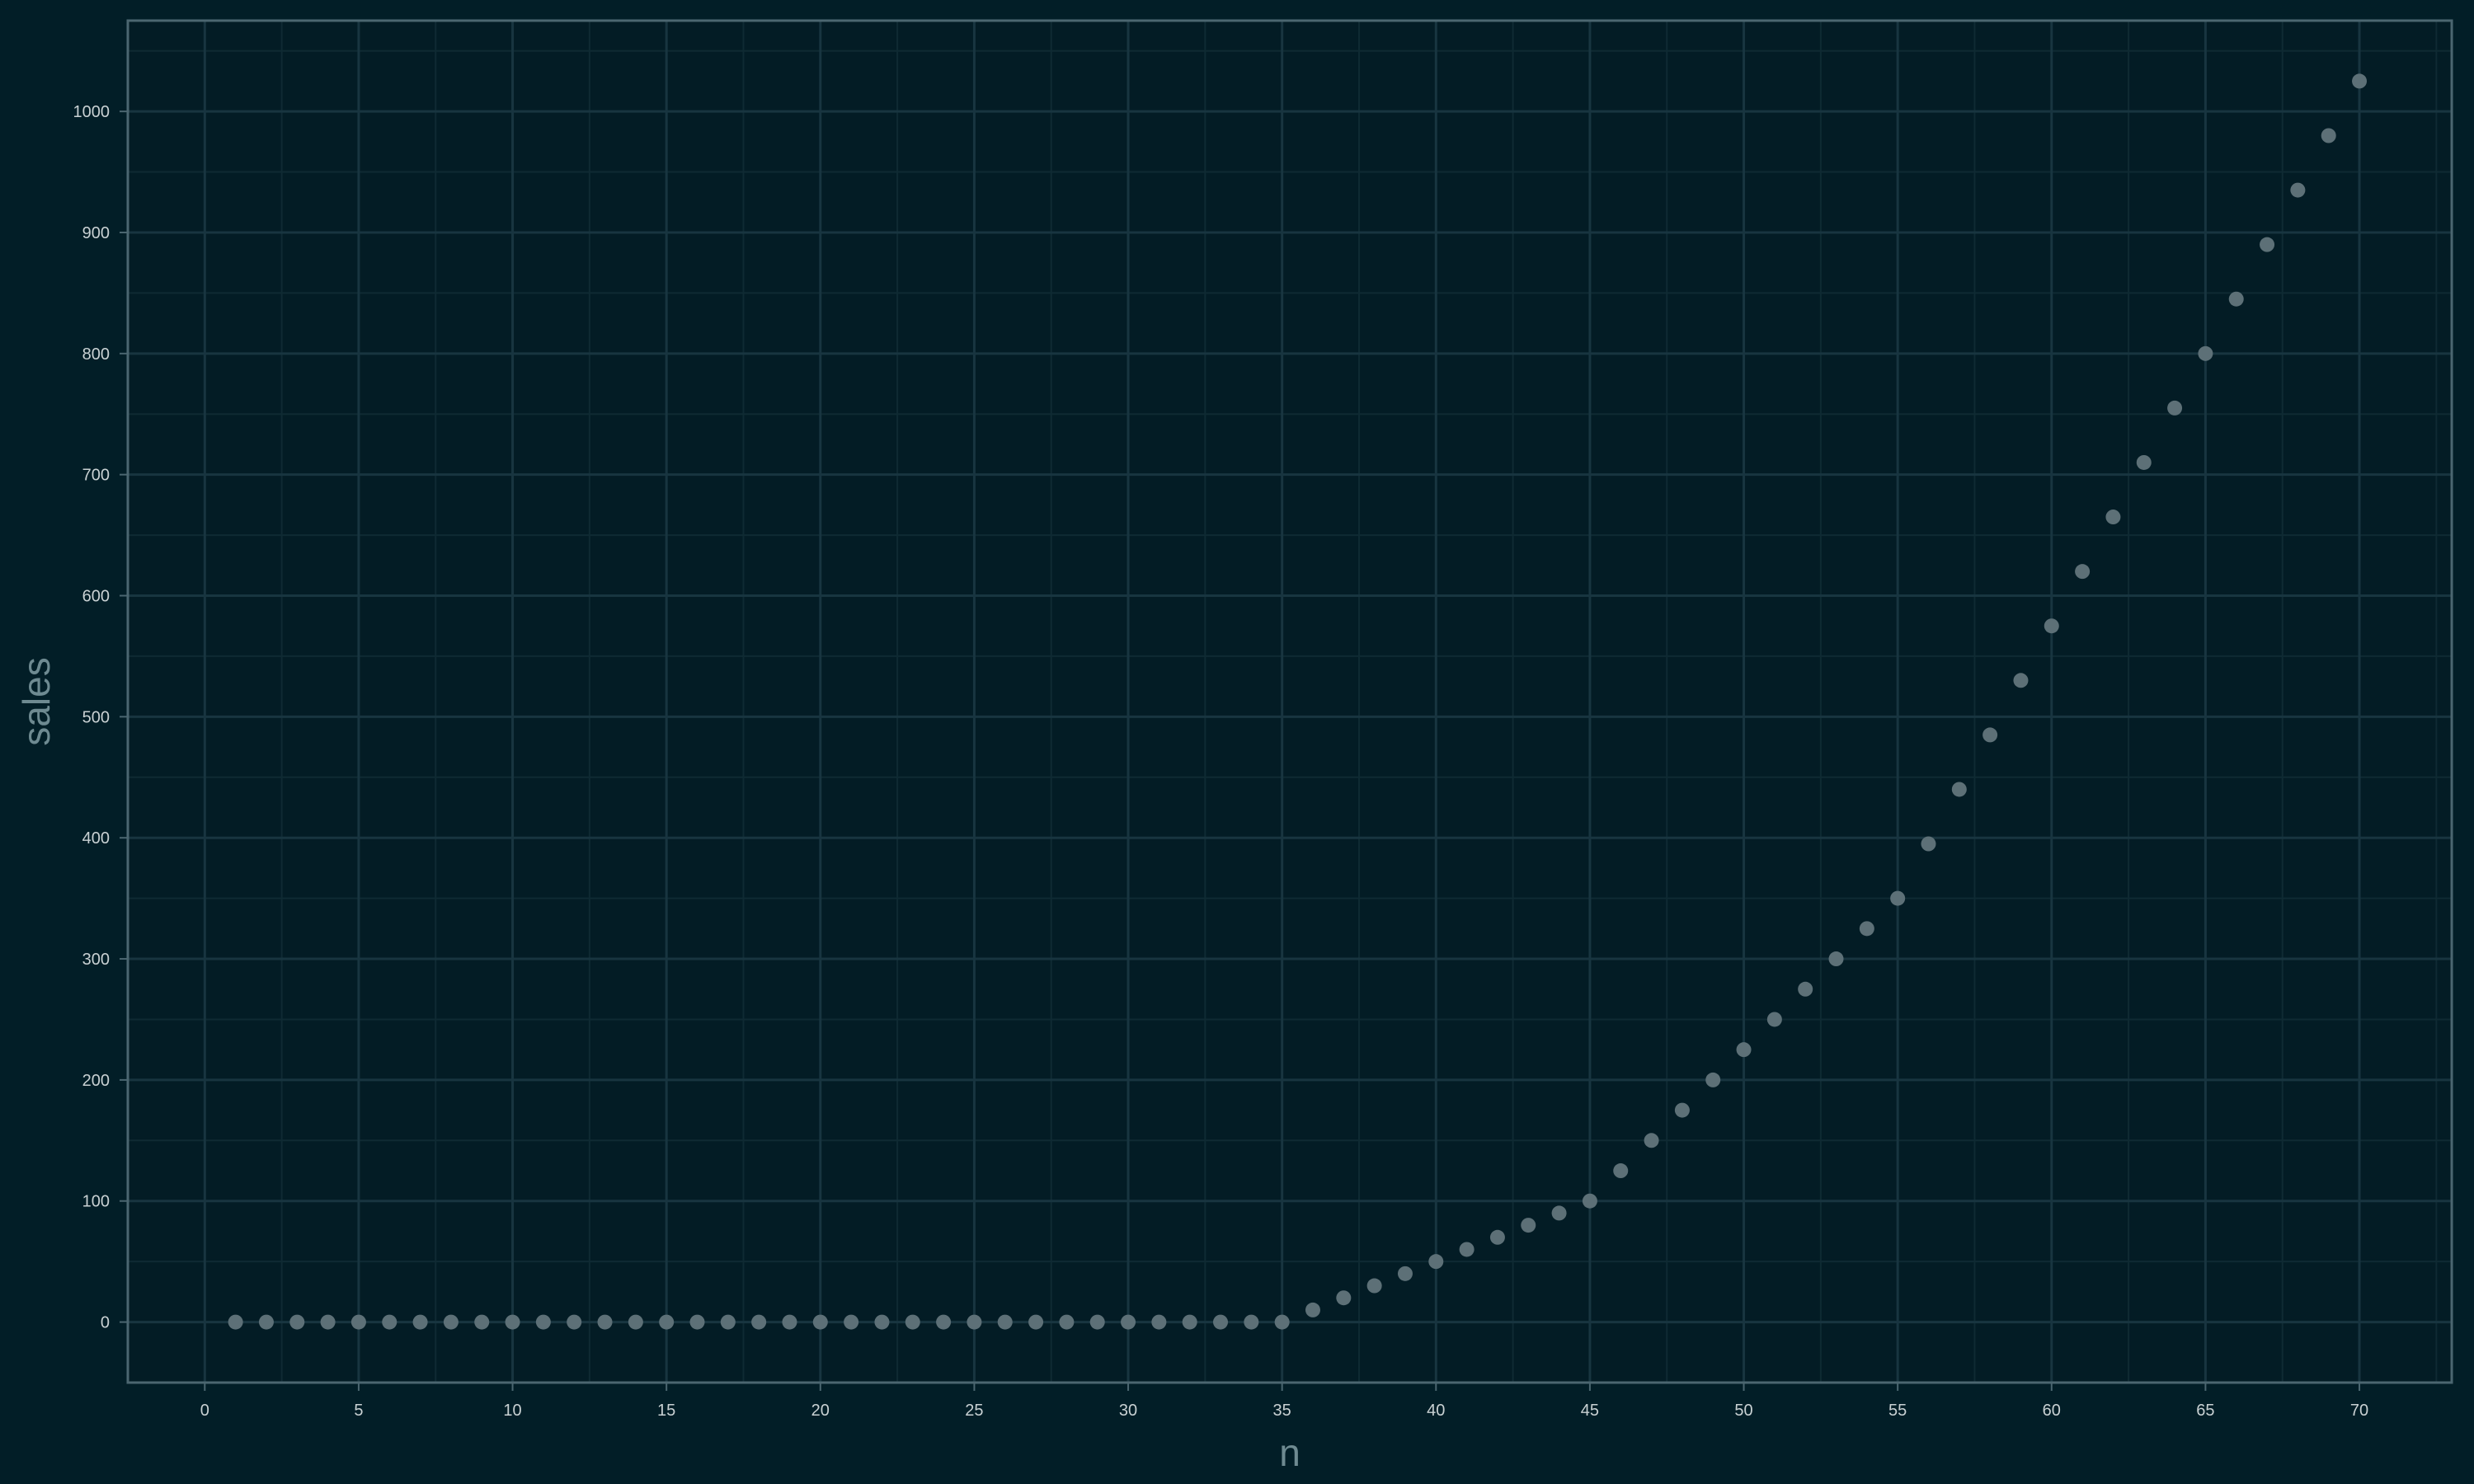 The image size is (2474, 1484). What do you see at coordinates (2205, 1411) in the screenshot?
I see `x-tick-label: 65` at bounding box center [2205, 1411].